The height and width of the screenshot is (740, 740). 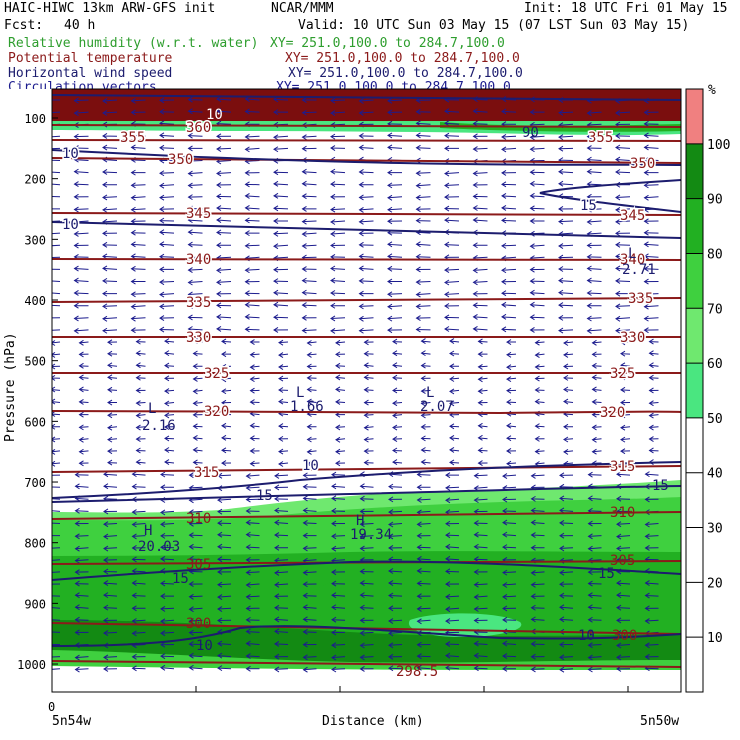 What do you see at coordinates (214, 115) in the screenshot?
I see `wind-label-10-topmost: 10` at bounding box center [214, 115].